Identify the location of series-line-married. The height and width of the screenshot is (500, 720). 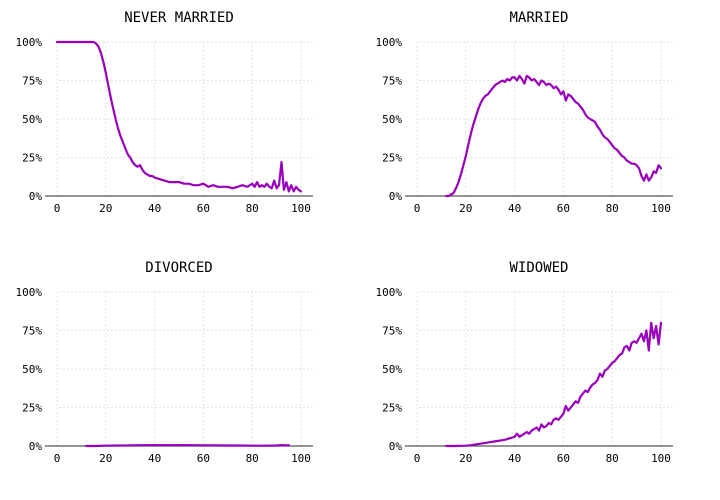
(554, 136).